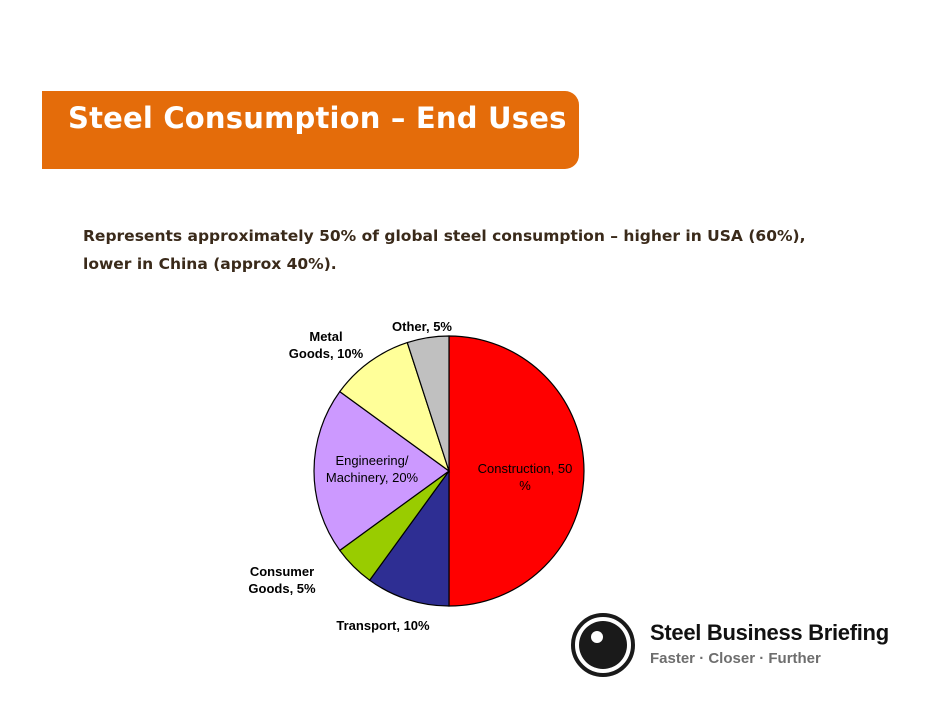 This screenshot has height=728, width=942. Describe the element at coordinates (422, 326) in the screenshot. I see `pie-label-other: Other, 5%` at that location.